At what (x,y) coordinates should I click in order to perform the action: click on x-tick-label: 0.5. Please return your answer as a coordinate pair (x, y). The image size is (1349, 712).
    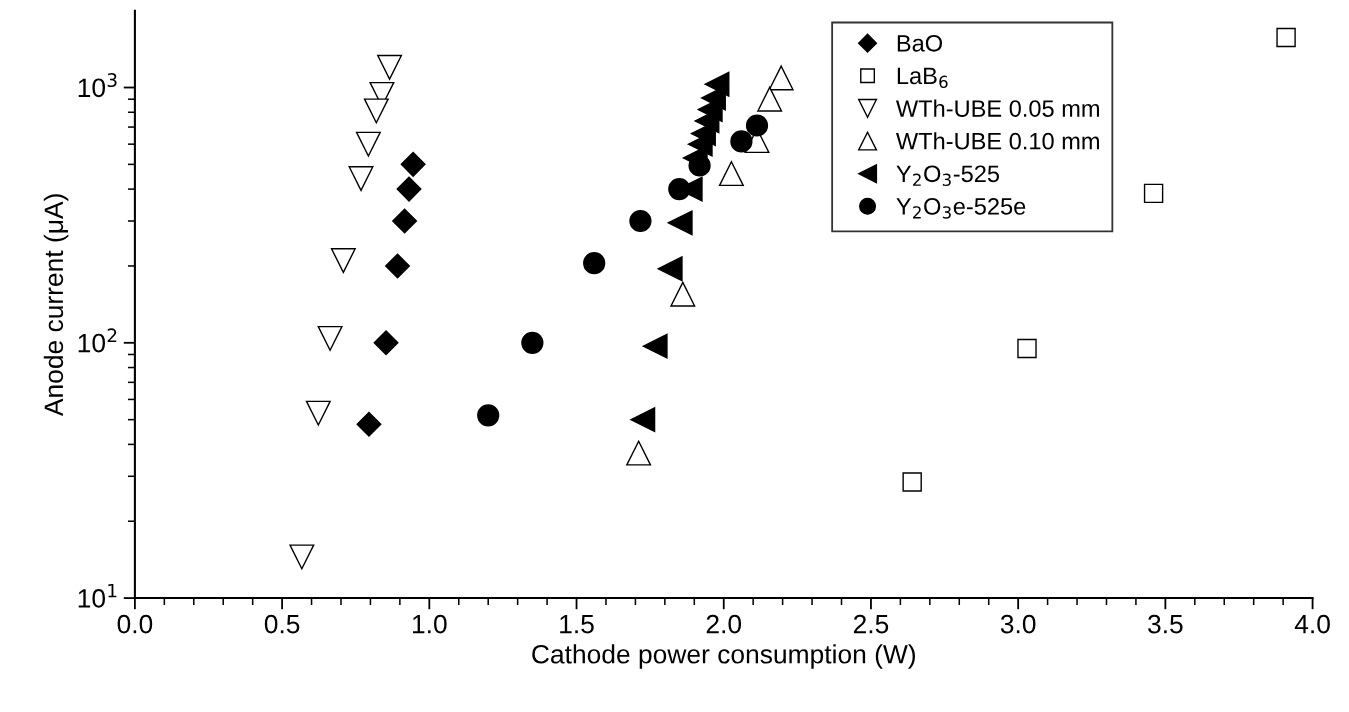
    Looking at the image, I should click on (282, 624).